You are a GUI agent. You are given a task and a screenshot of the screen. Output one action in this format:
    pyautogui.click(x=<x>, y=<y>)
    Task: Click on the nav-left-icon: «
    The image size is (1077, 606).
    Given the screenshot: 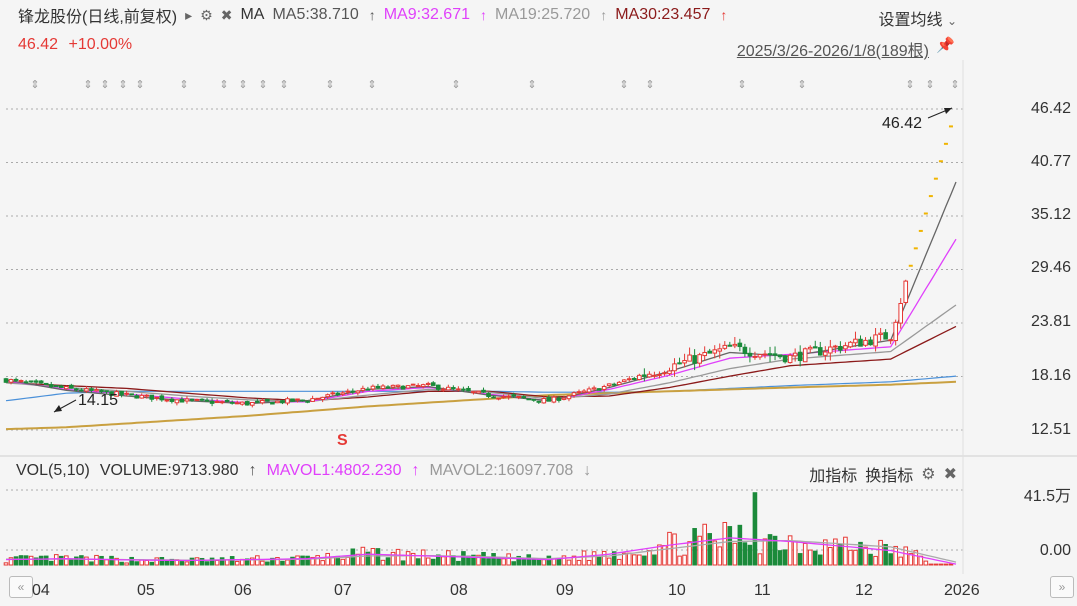 What is the action you would take?
    pyautogui.click(x=21, y=587)
    